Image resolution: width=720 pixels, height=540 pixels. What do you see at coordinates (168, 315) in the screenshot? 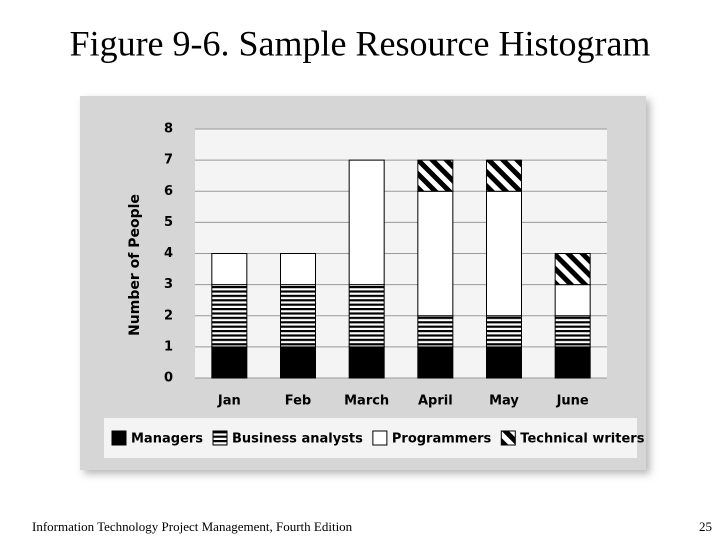
I see `y-tick-label: 2` at bounding box center [168, 315].